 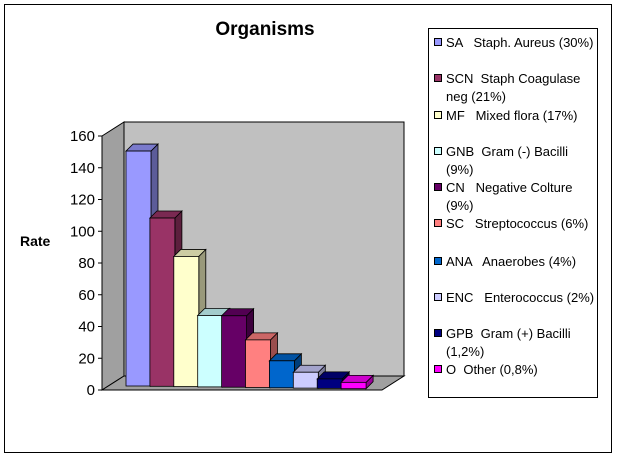 I want to click on bar-gnb, so click(x=213, y=347).